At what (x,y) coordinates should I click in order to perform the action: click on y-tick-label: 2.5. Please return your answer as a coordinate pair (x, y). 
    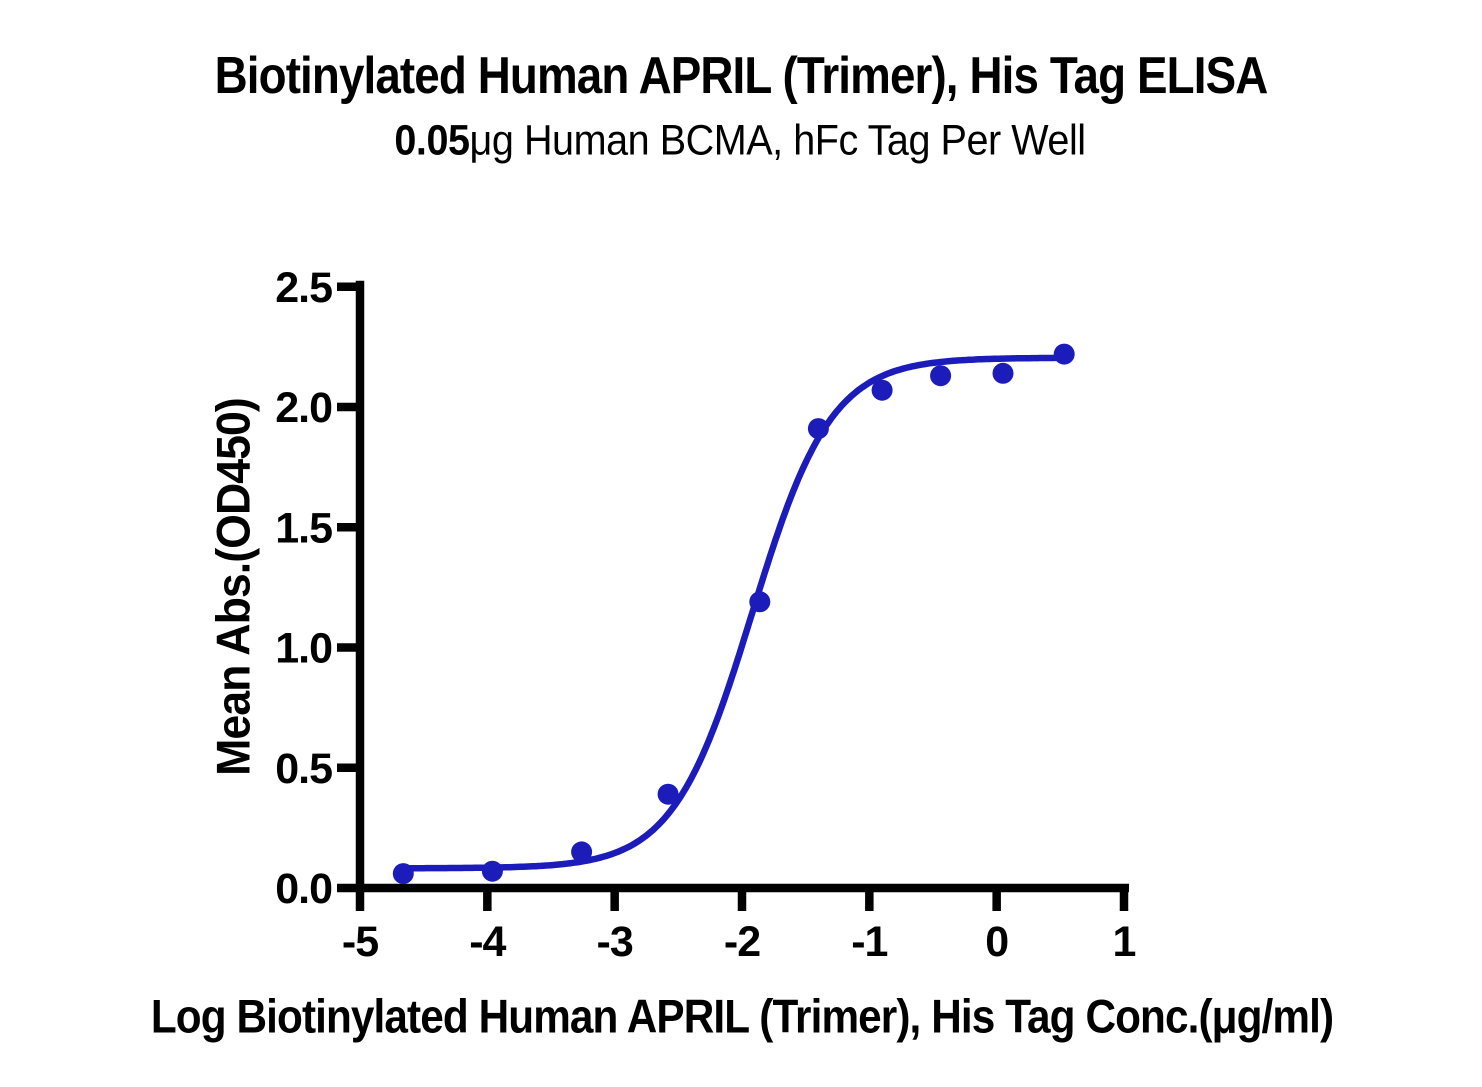
    Looking at the image, I should click on (303, 288).